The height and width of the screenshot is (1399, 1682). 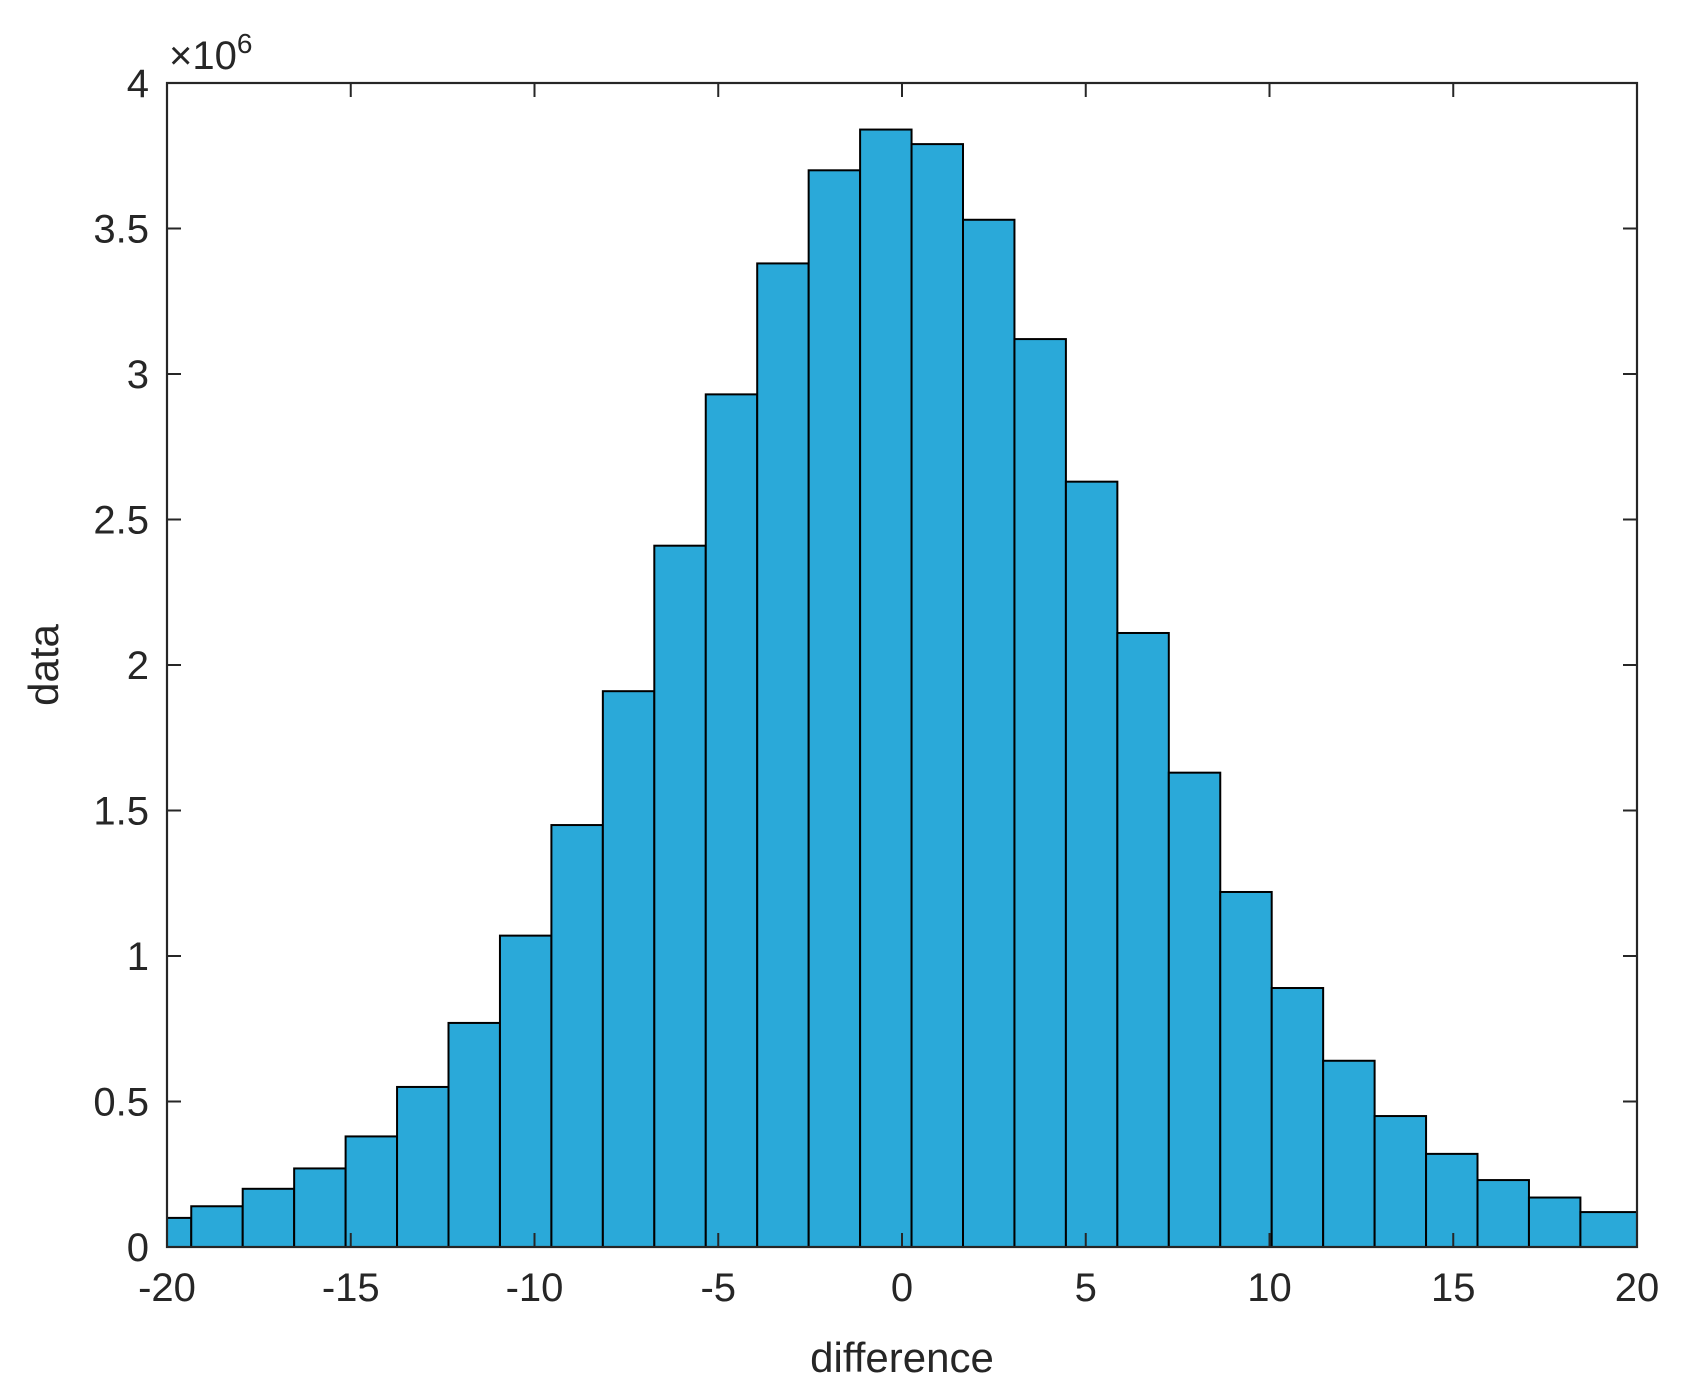 I want to click on x-tick-label: 5, so click(x=1086, y=1288).